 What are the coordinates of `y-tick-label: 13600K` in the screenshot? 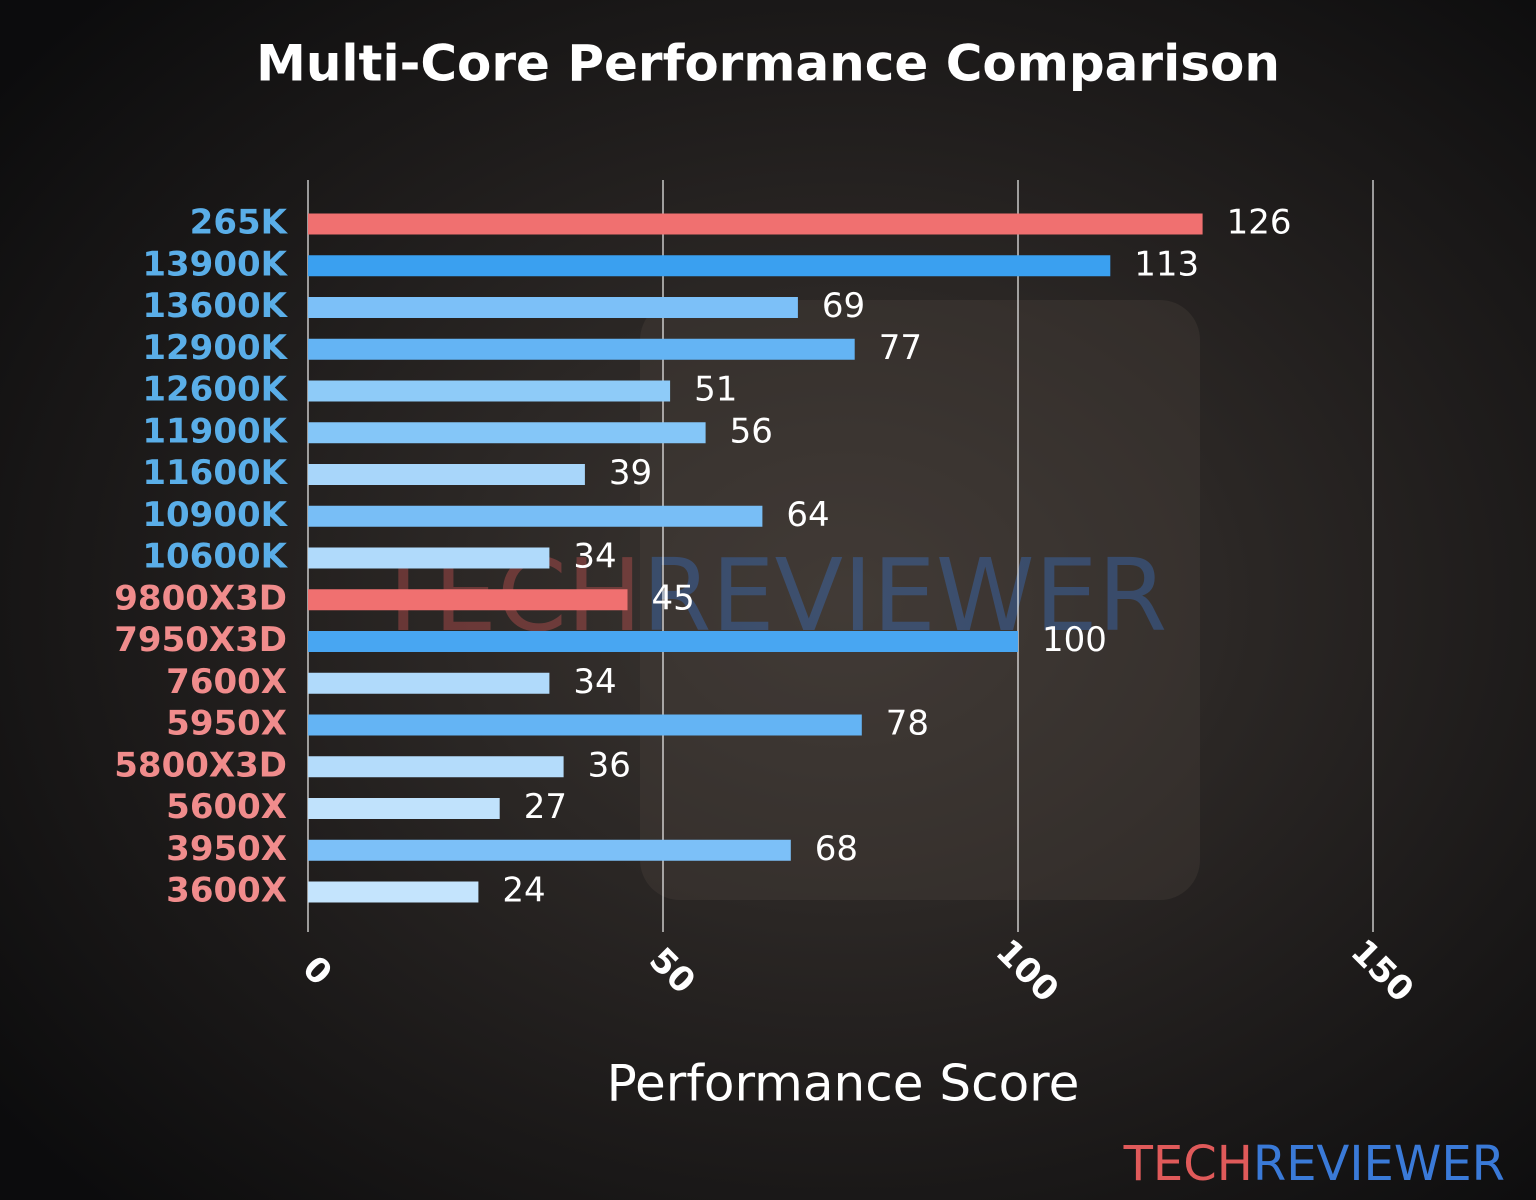 It's located at (215, 306).